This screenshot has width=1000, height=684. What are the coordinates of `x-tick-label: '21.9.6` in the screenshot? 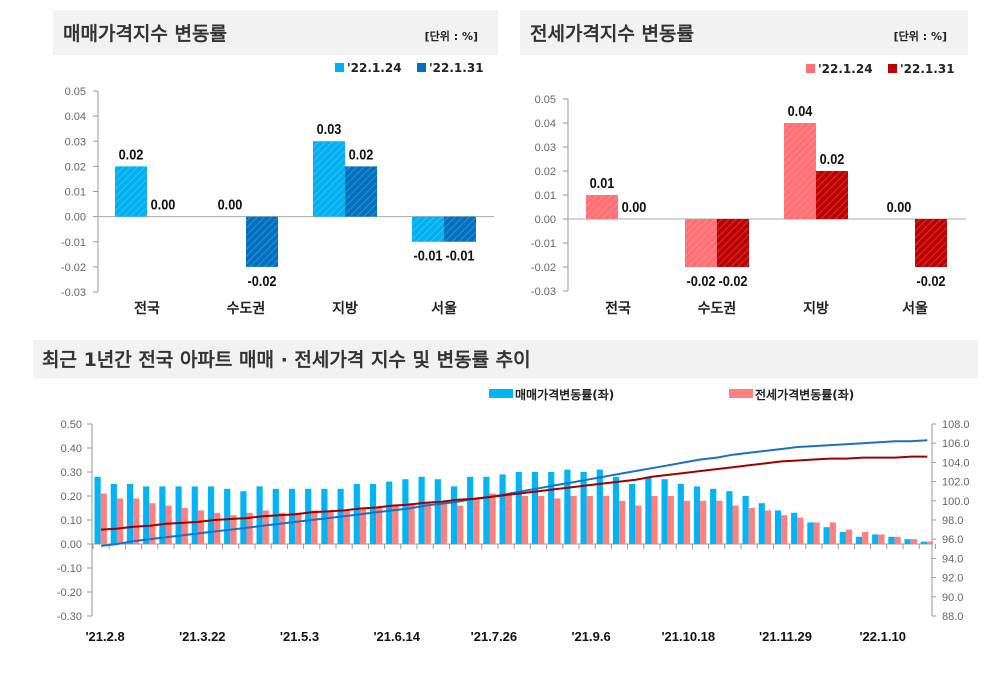 It's located at (590, 636).